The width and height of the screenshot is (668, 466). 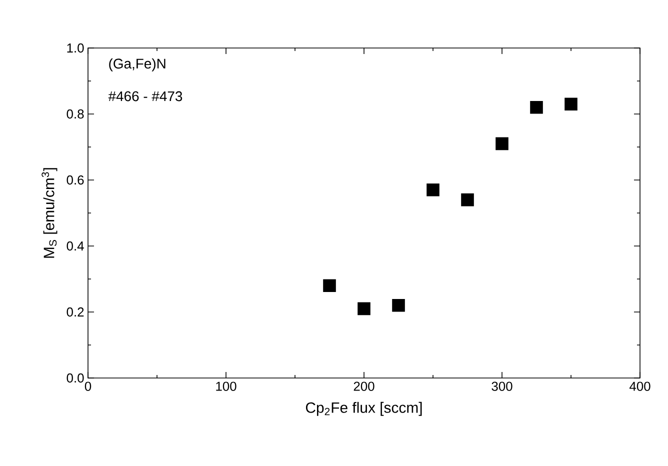 I want to click on y-tick-label: 0.0, so click(x=75, y=378).